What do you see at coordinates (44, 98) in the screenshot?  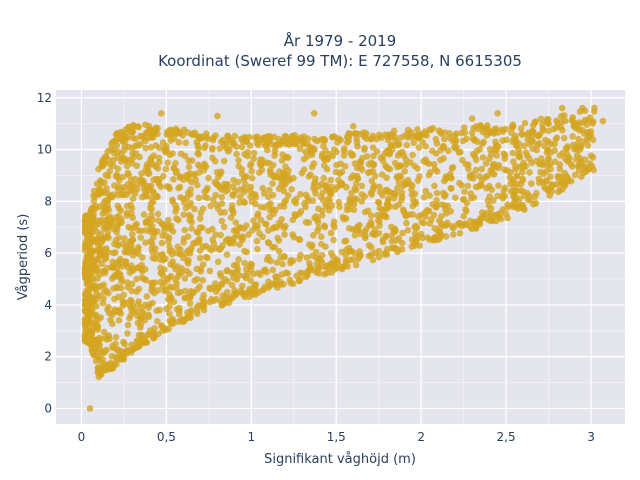 I see `y-tick-label: 12` at bounding box center [44, 98].